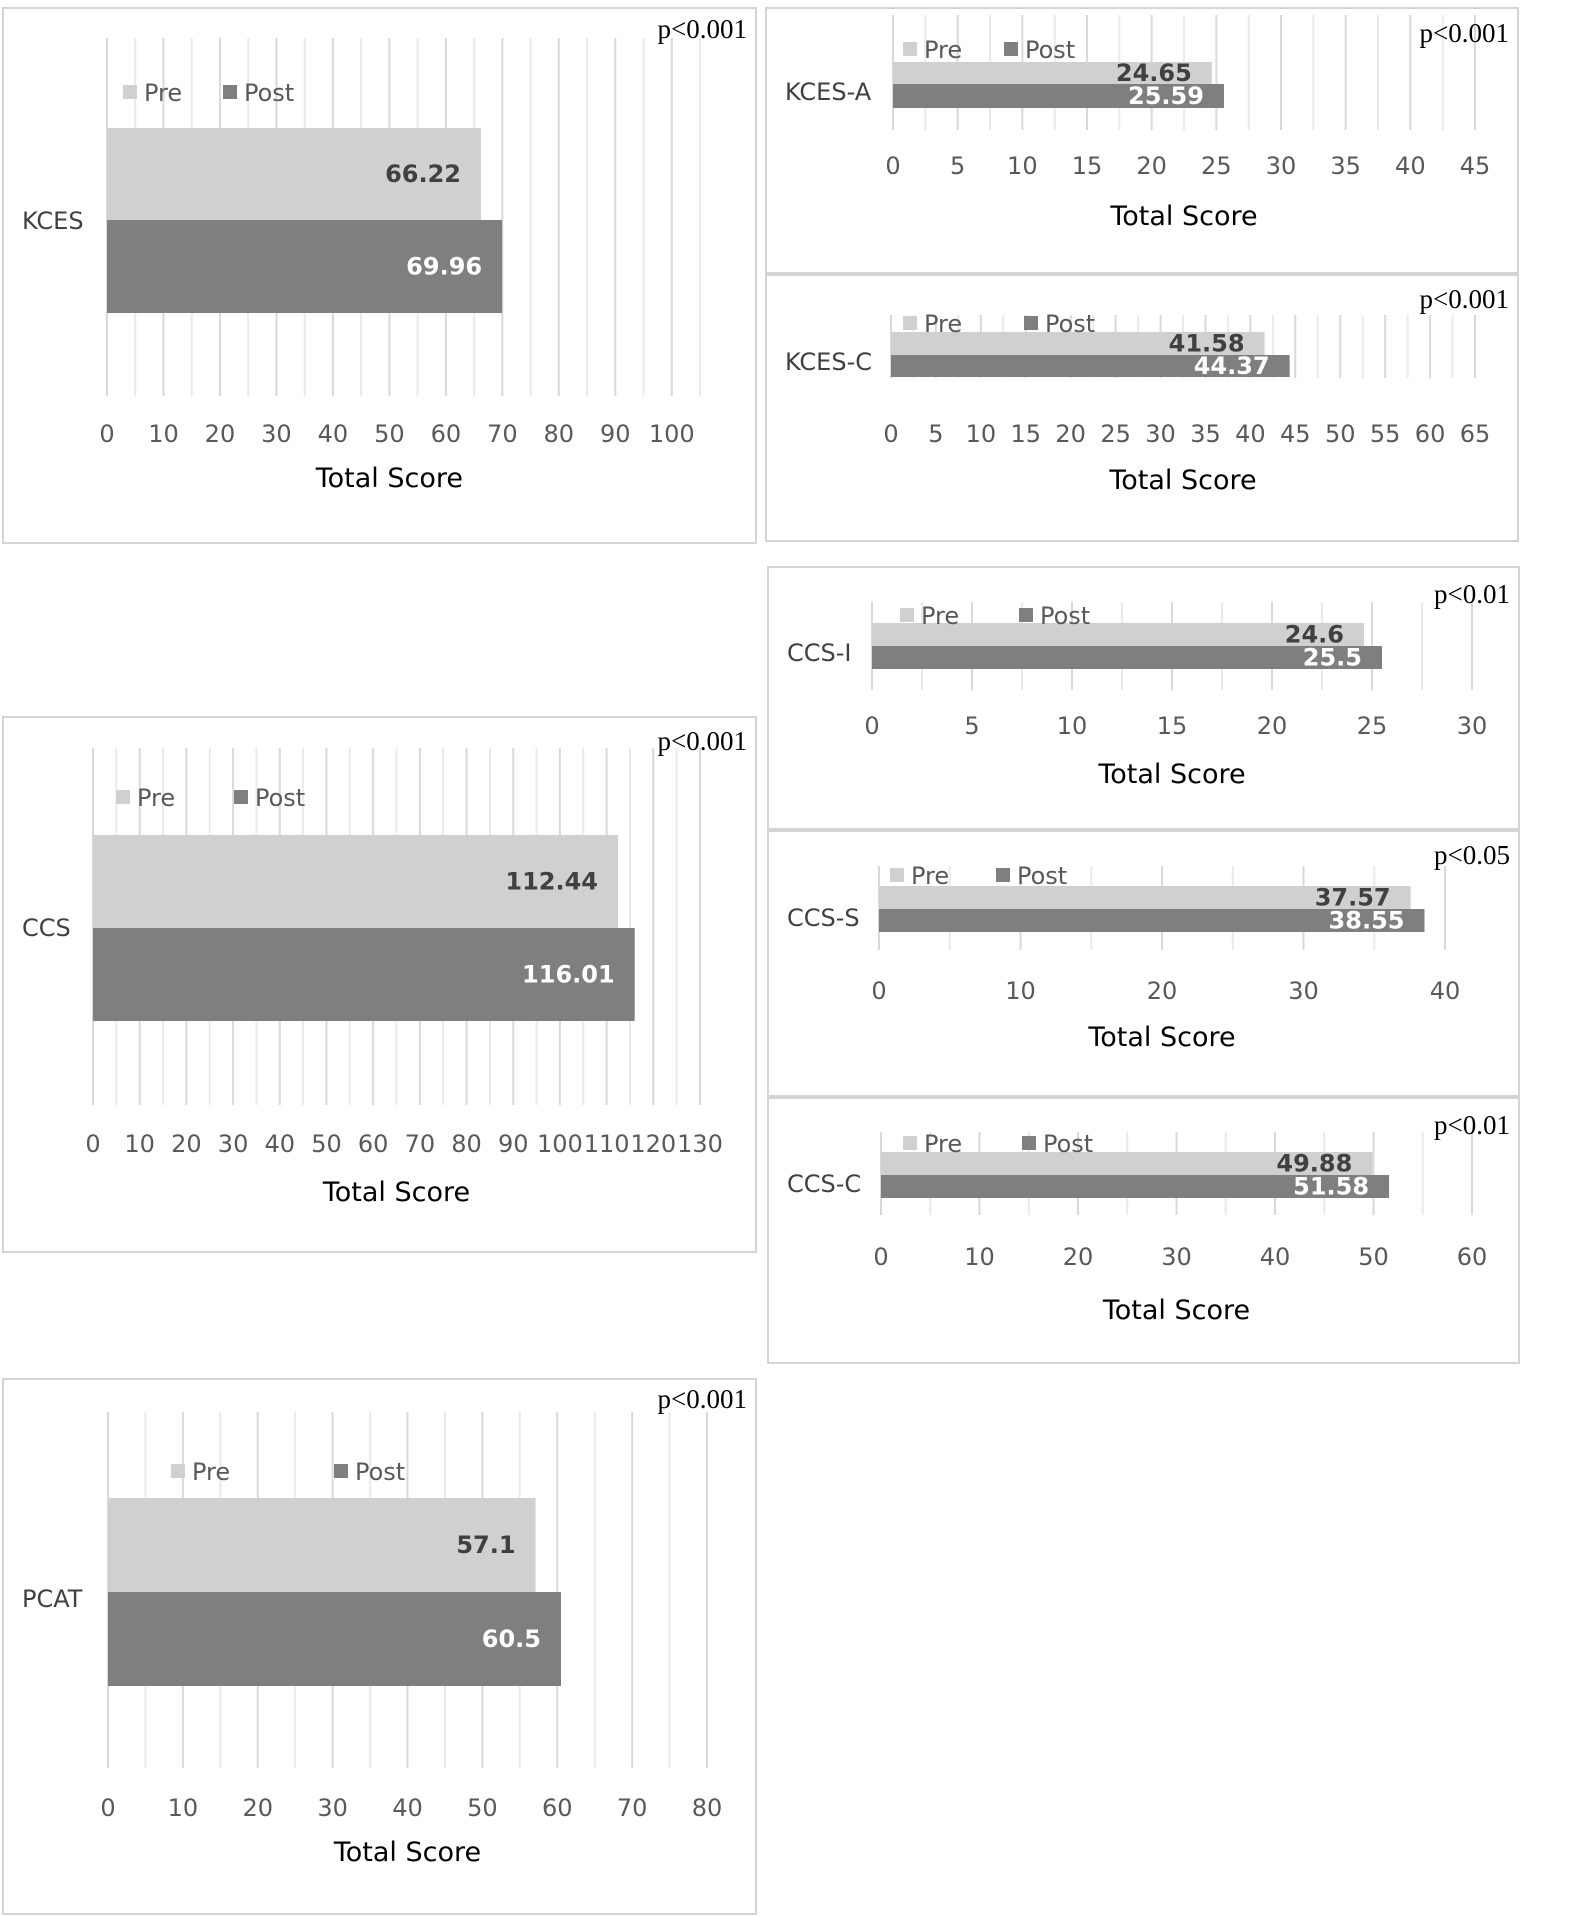 Image resolution: width=1590 pixels, height=1917 pixels. What do you see at coordinates (1207, 344) in the screenshot?
I see `data-label-pre: 41.58` at bounding box center [1207, 344].